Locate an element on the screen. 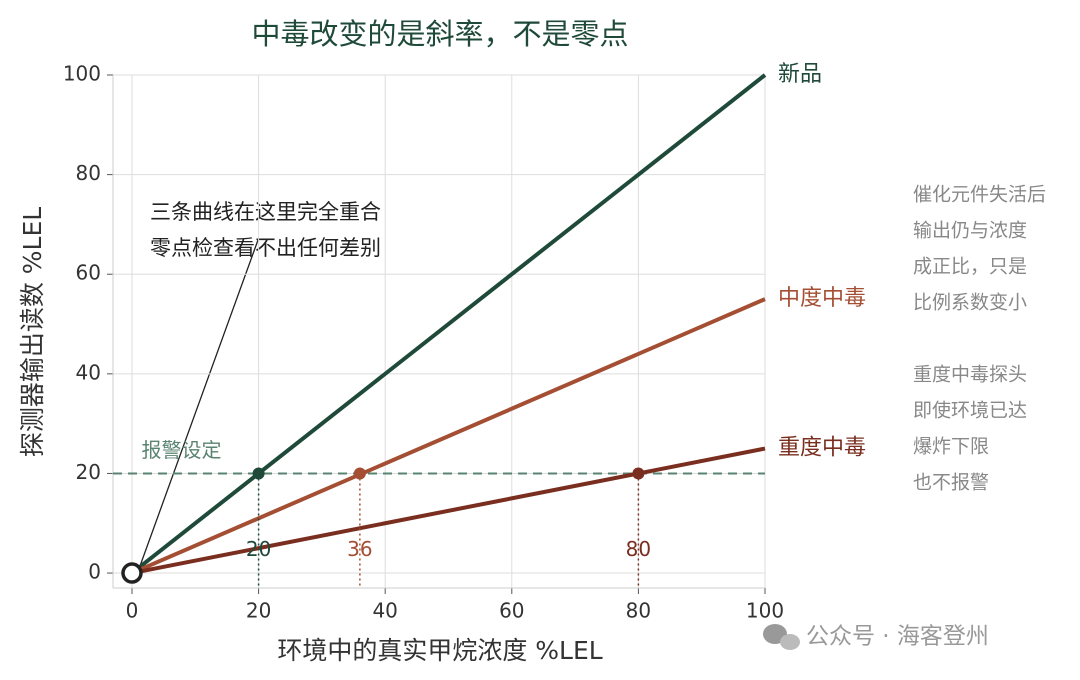 Image resolution: width=1080 pixels, height=680 pixels. watermark-icon is located at coordinates (781, 637).